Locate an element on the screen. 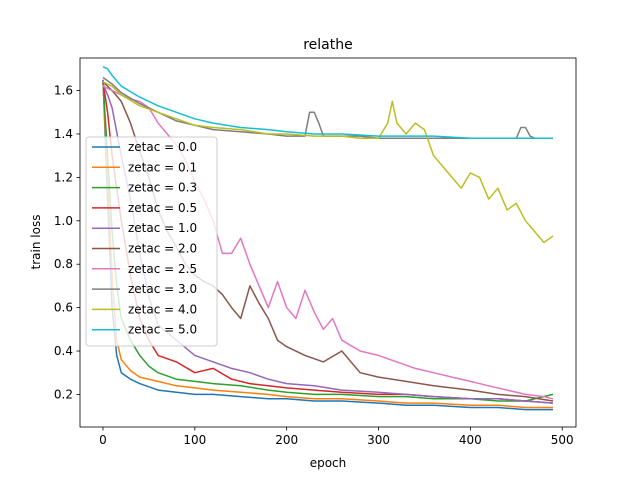  legend-box is located at coordinates (151, 241).